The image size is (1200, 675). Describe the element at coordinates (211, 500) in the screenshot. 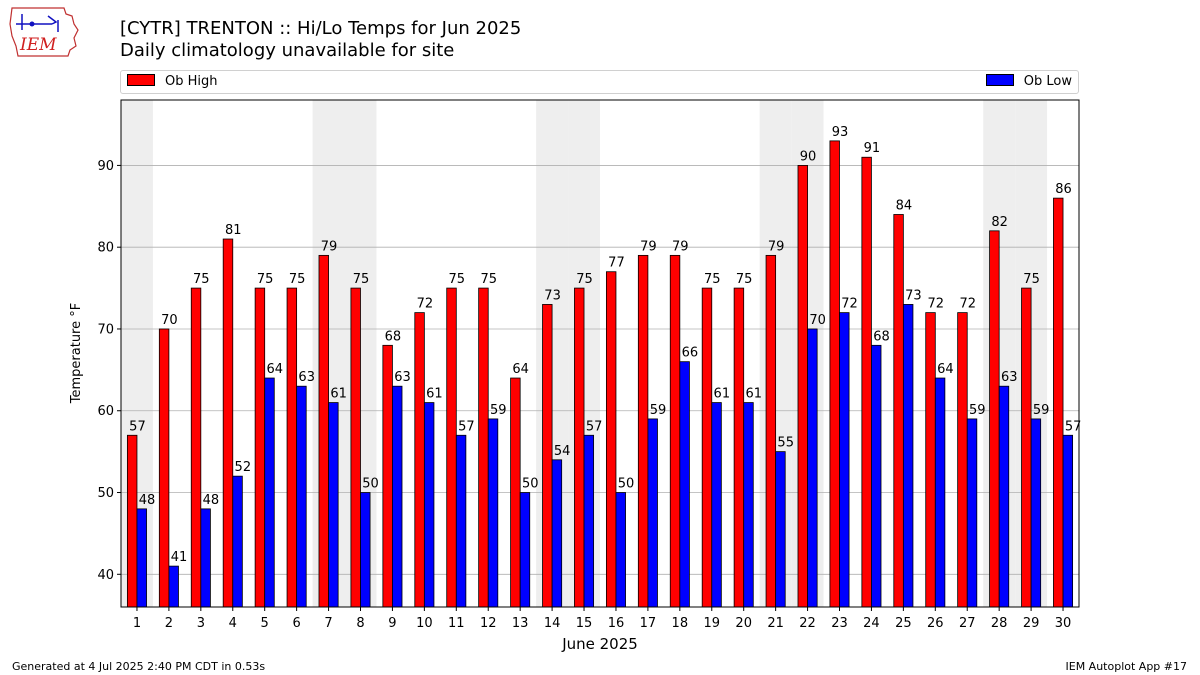

I see `label-low-day-3: 48` at that location.